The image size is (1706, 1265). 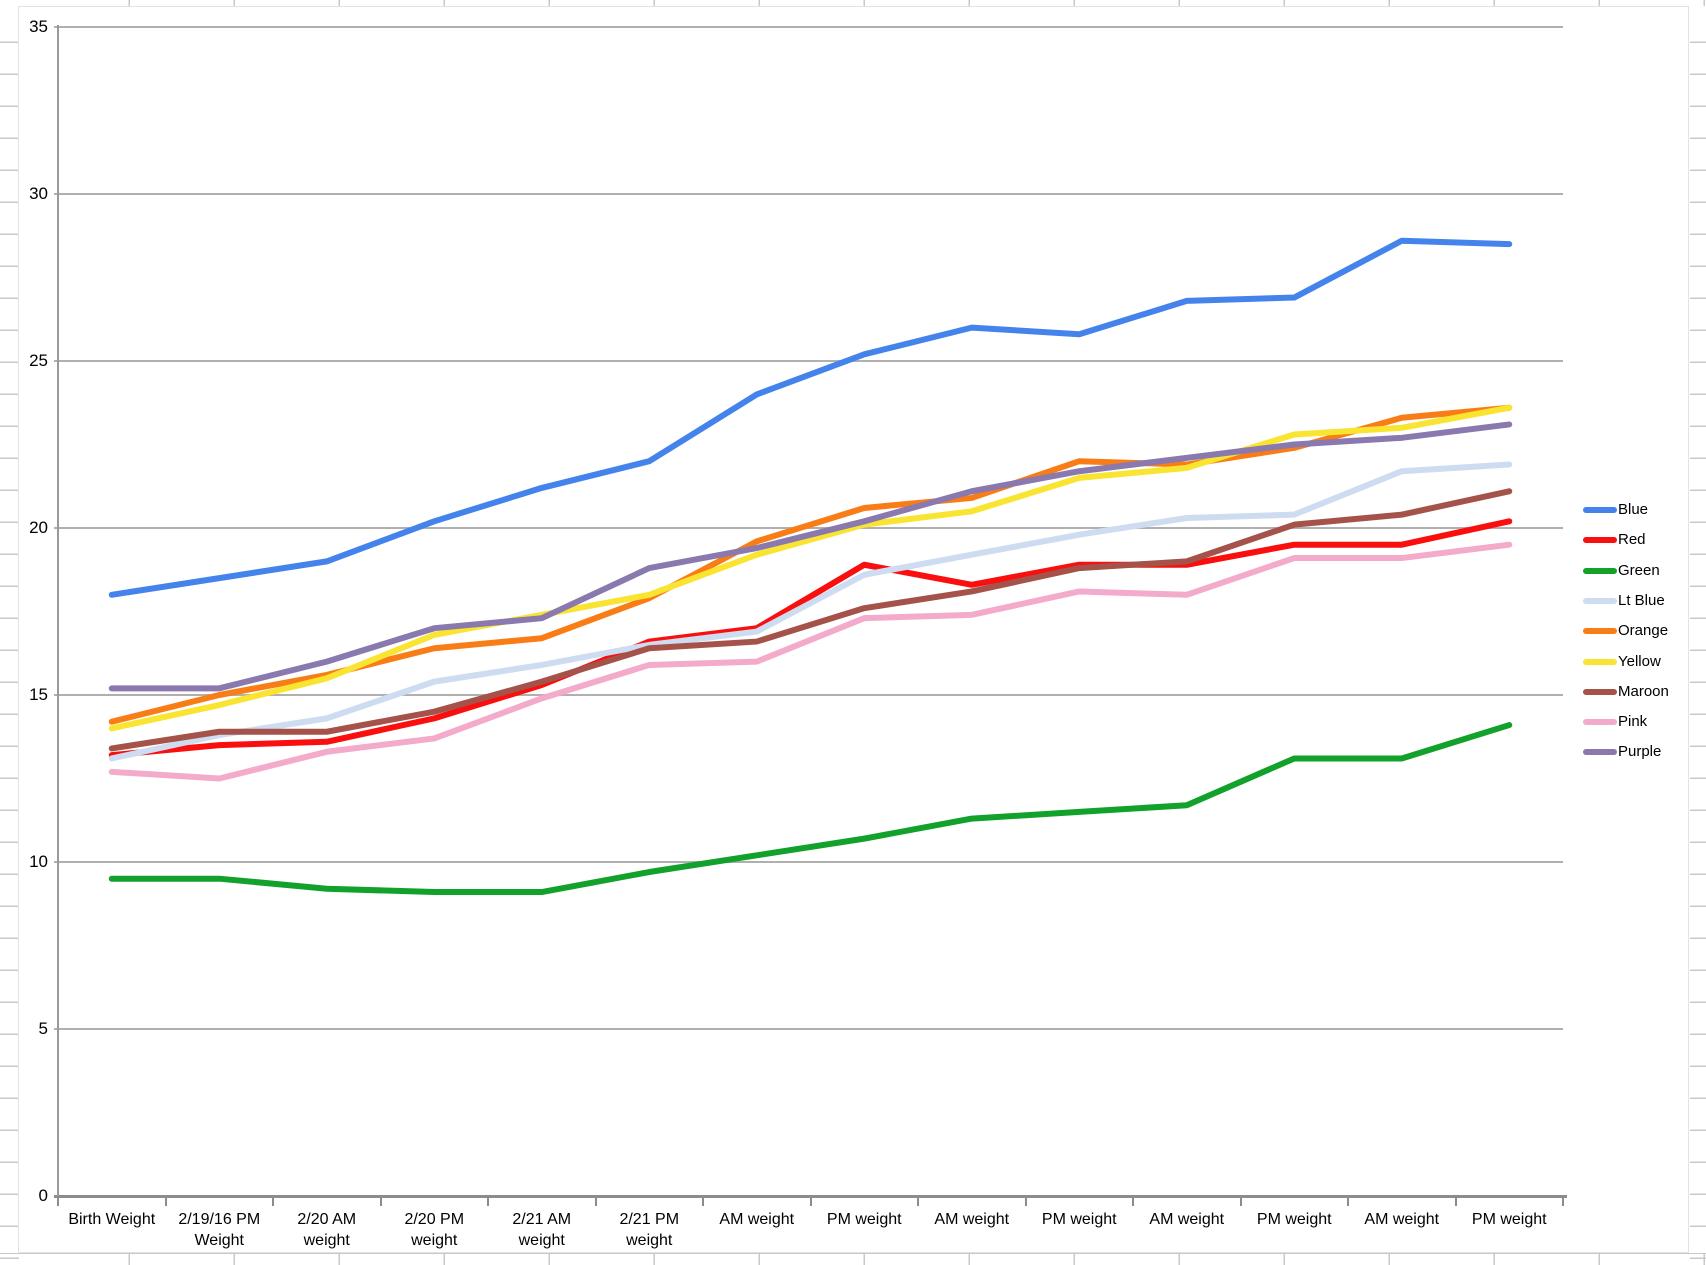 I want to click on legend-item-purple: Purple, so click(x=1622, y=752).